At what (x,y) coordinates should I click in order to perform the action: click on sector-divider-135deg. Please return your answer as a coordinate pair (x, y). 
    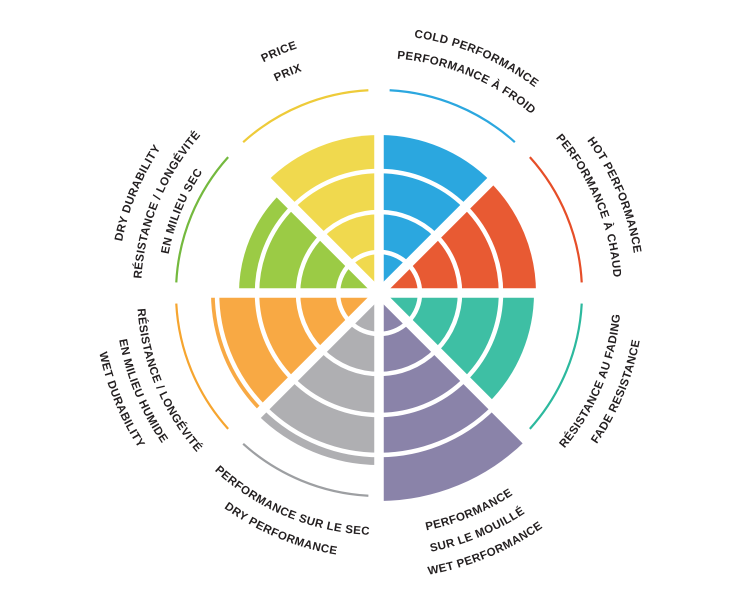
    Looking at the image, I should click on (454, 368).